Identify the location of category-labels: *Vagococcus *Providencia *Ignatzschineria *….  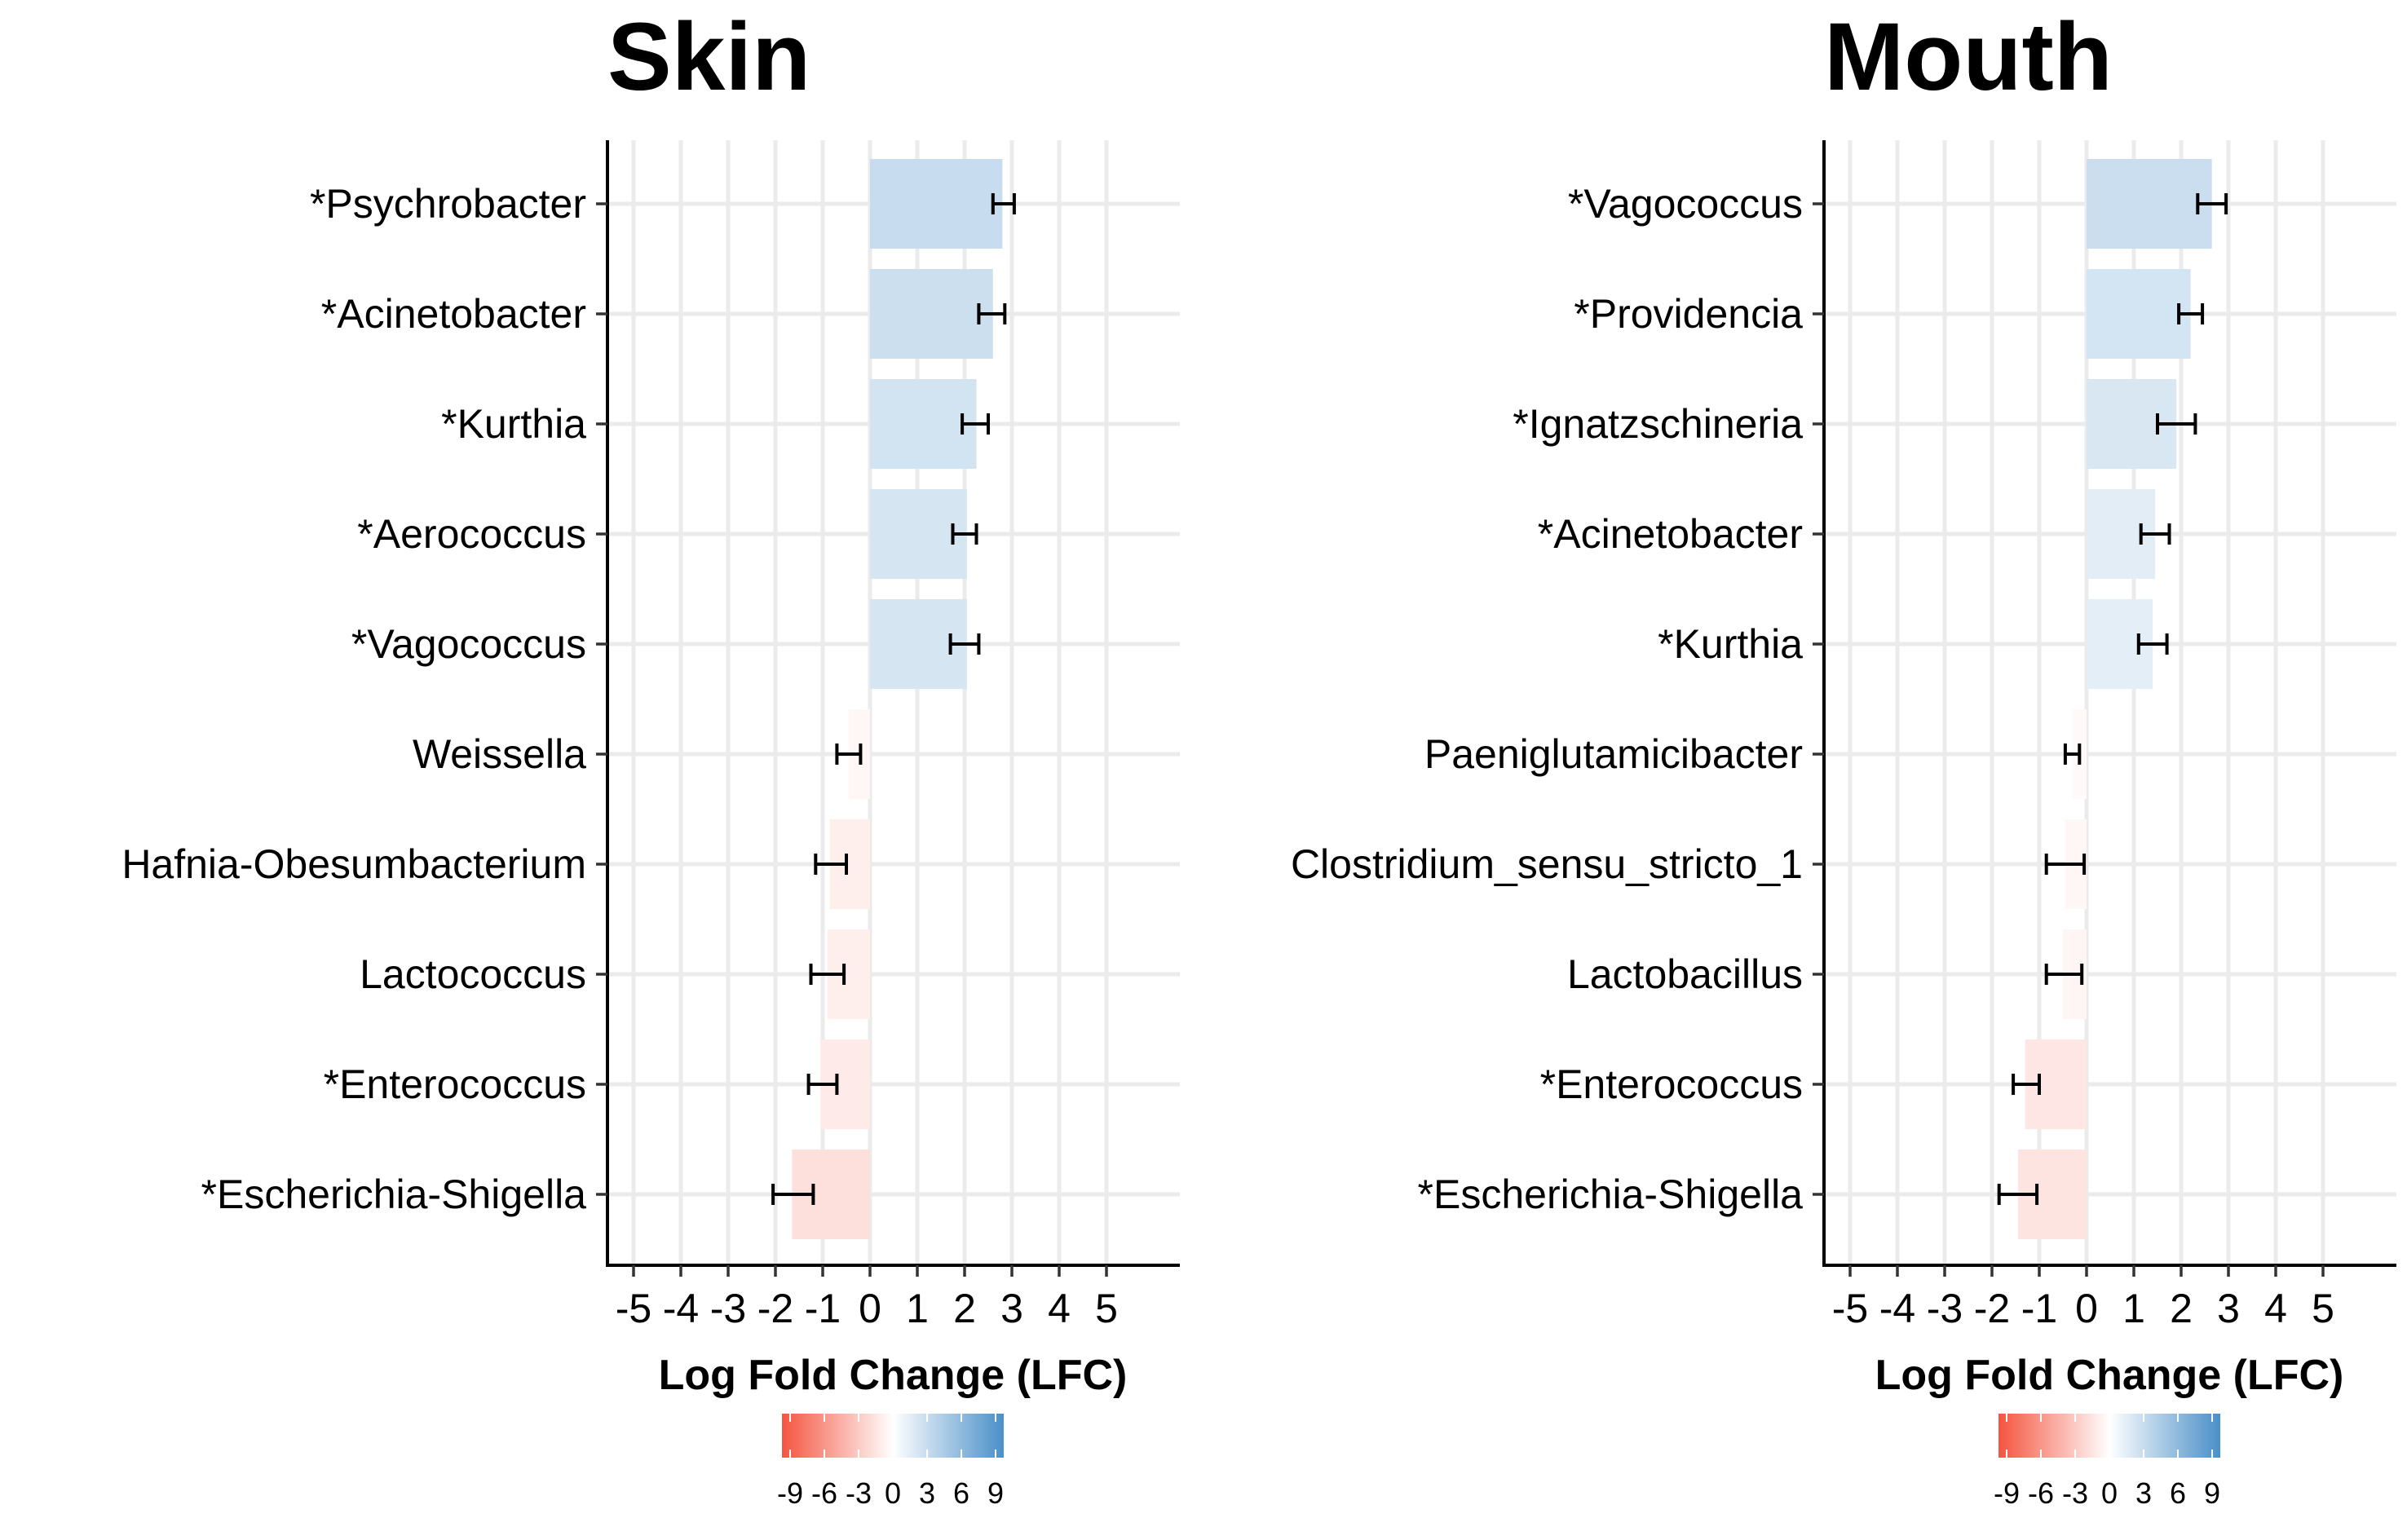
(1557, 699).